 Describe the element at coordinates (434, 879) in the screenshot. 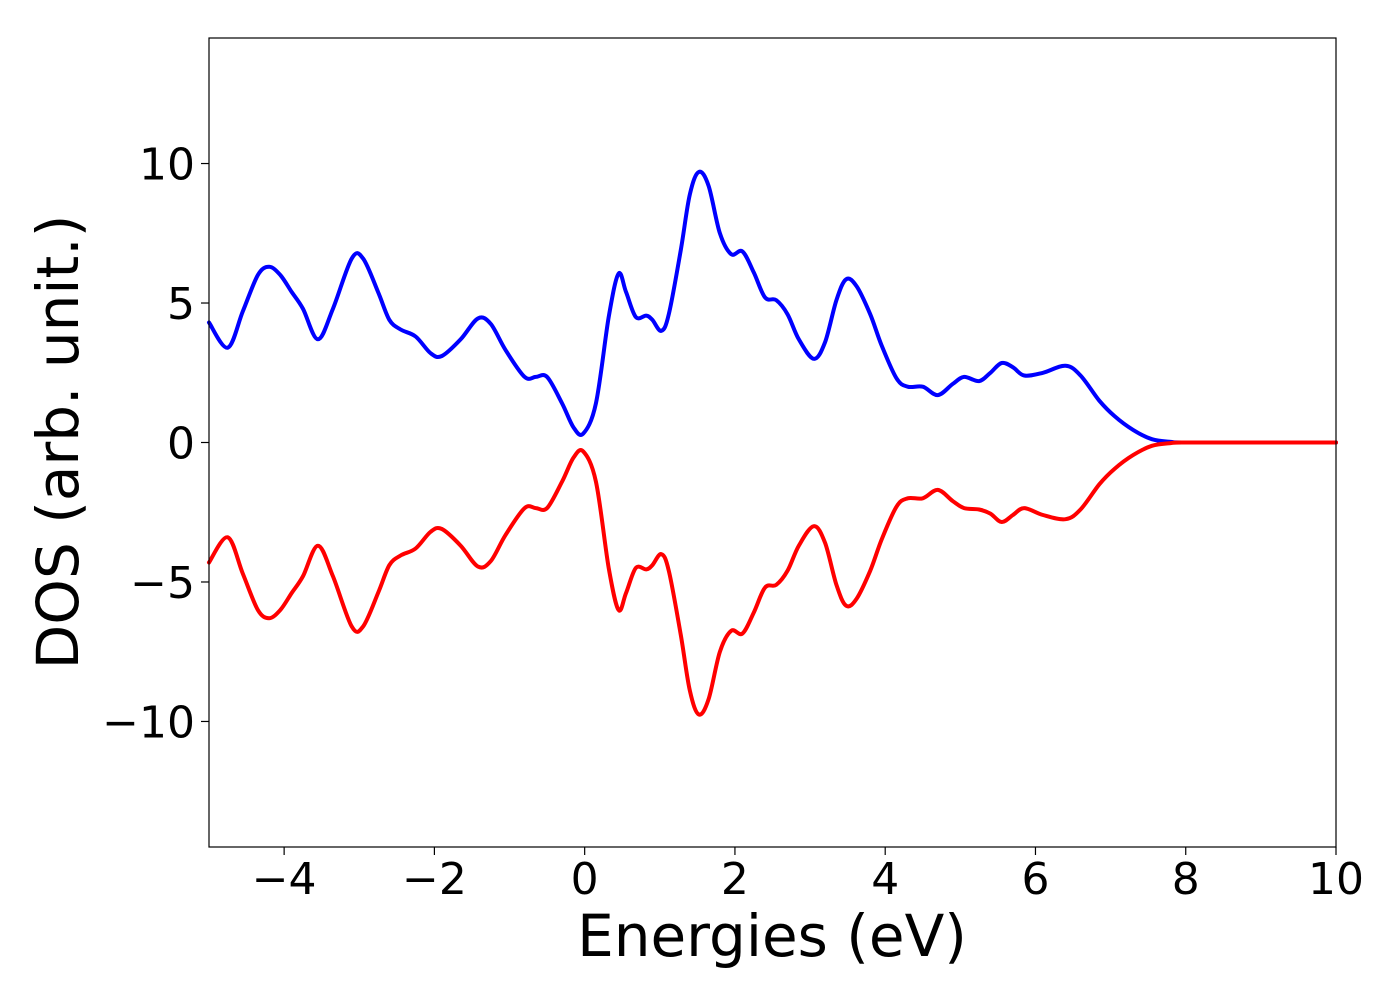

I see `x-tick-label: −2` at that location.